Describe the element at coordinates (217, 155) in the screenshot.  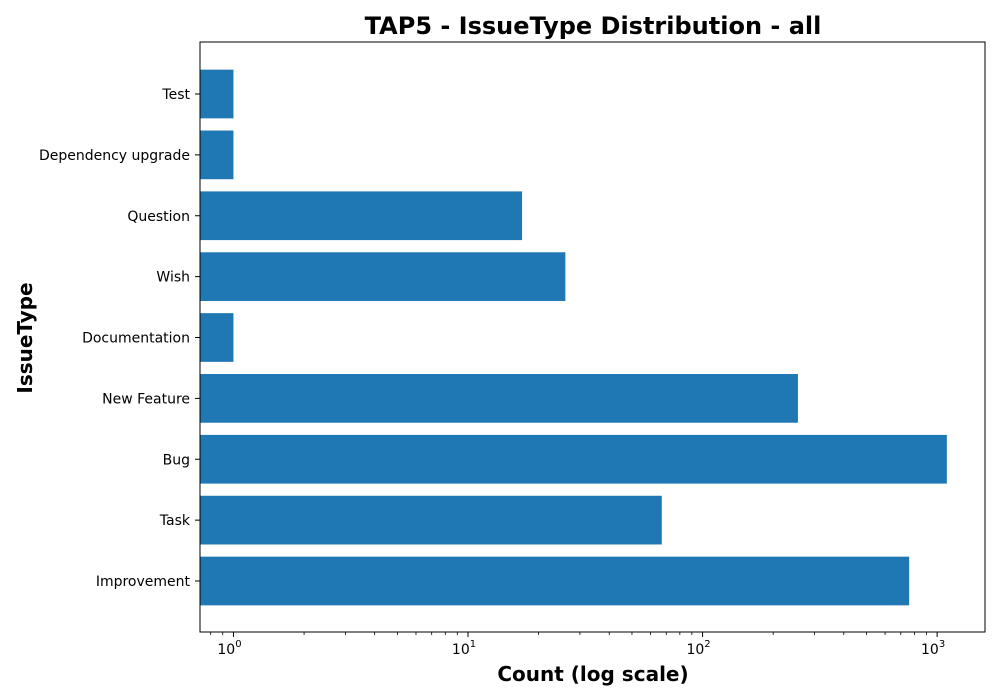
I see `bar-dependency-upgrade` at that location.